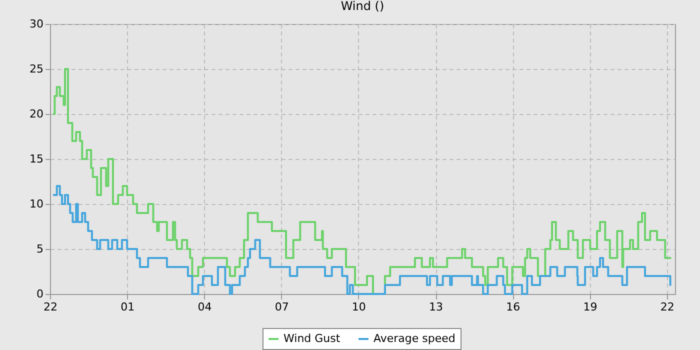 Image resolution: width=700 pixels, height=350 pixels. What do you see at coordinates (513, 307) in the screenshot?
I see `x-tick-label: 16` at bounding box center [513, 307].